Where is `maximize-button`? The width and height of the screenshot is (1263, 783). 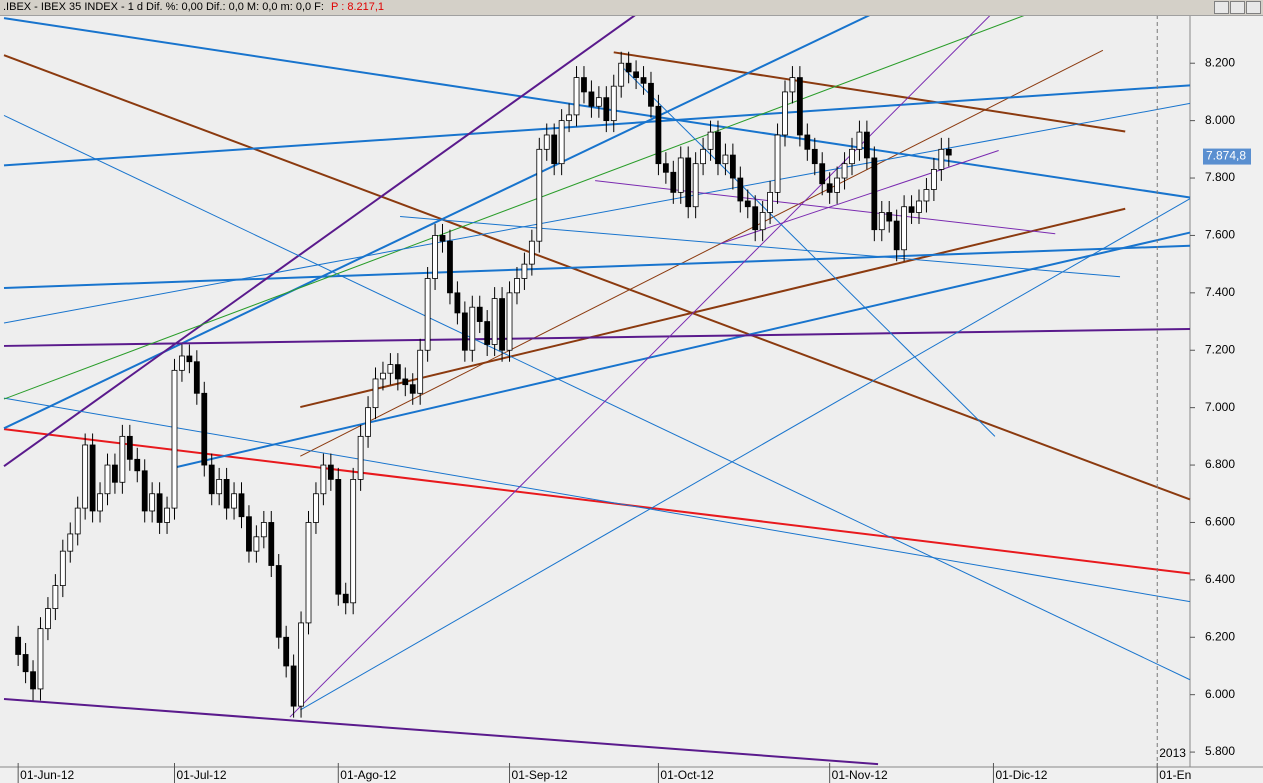 maximize-button is located at coordinates (1237, 7).